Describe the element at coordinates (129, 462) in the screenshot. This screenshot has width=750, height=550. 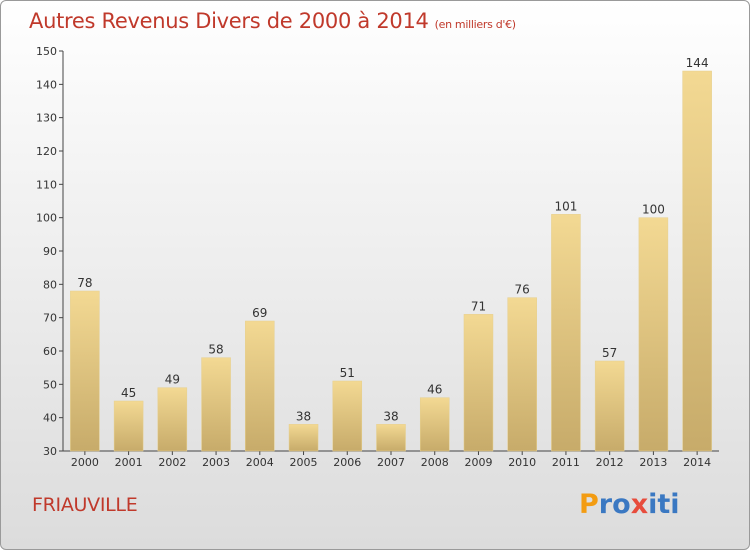
I see `x-tick-label: 2001` at that location.